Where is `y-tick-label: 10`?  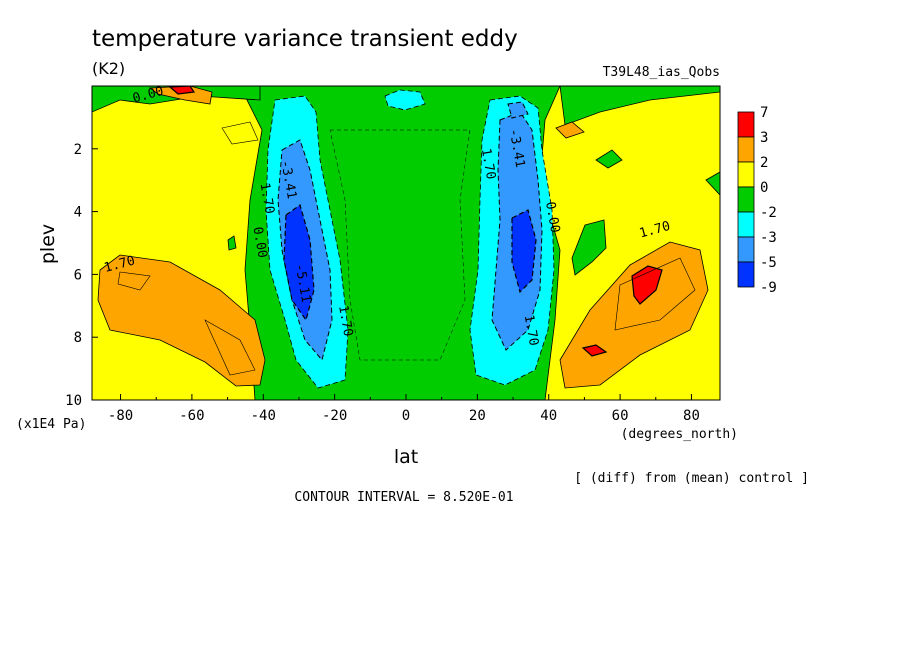 y-tick-label: 10 is located at coordinates (73, 401).